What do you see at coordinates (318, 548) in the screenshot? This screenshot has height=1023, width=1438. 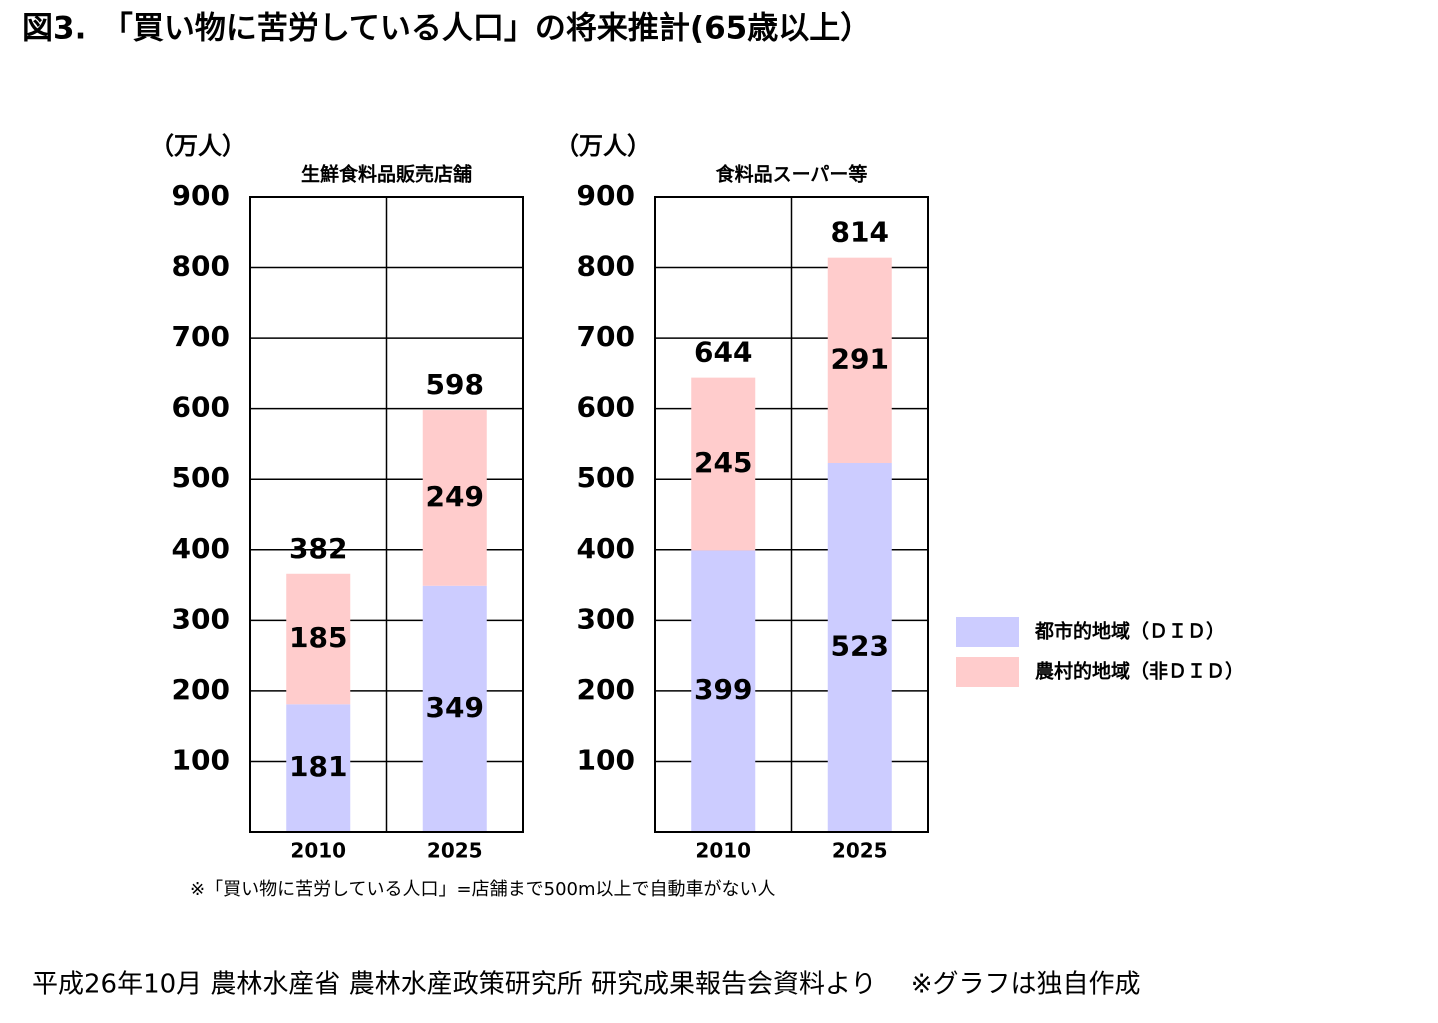 I see `total-label: 382` at bounding box center [318, 548].